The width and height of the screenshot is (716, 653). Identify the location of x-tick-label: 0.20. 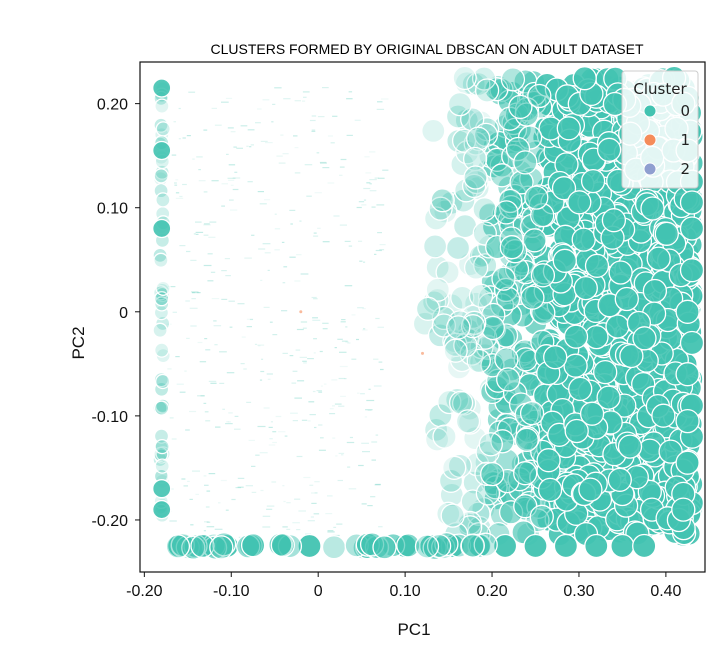
(491, 591).